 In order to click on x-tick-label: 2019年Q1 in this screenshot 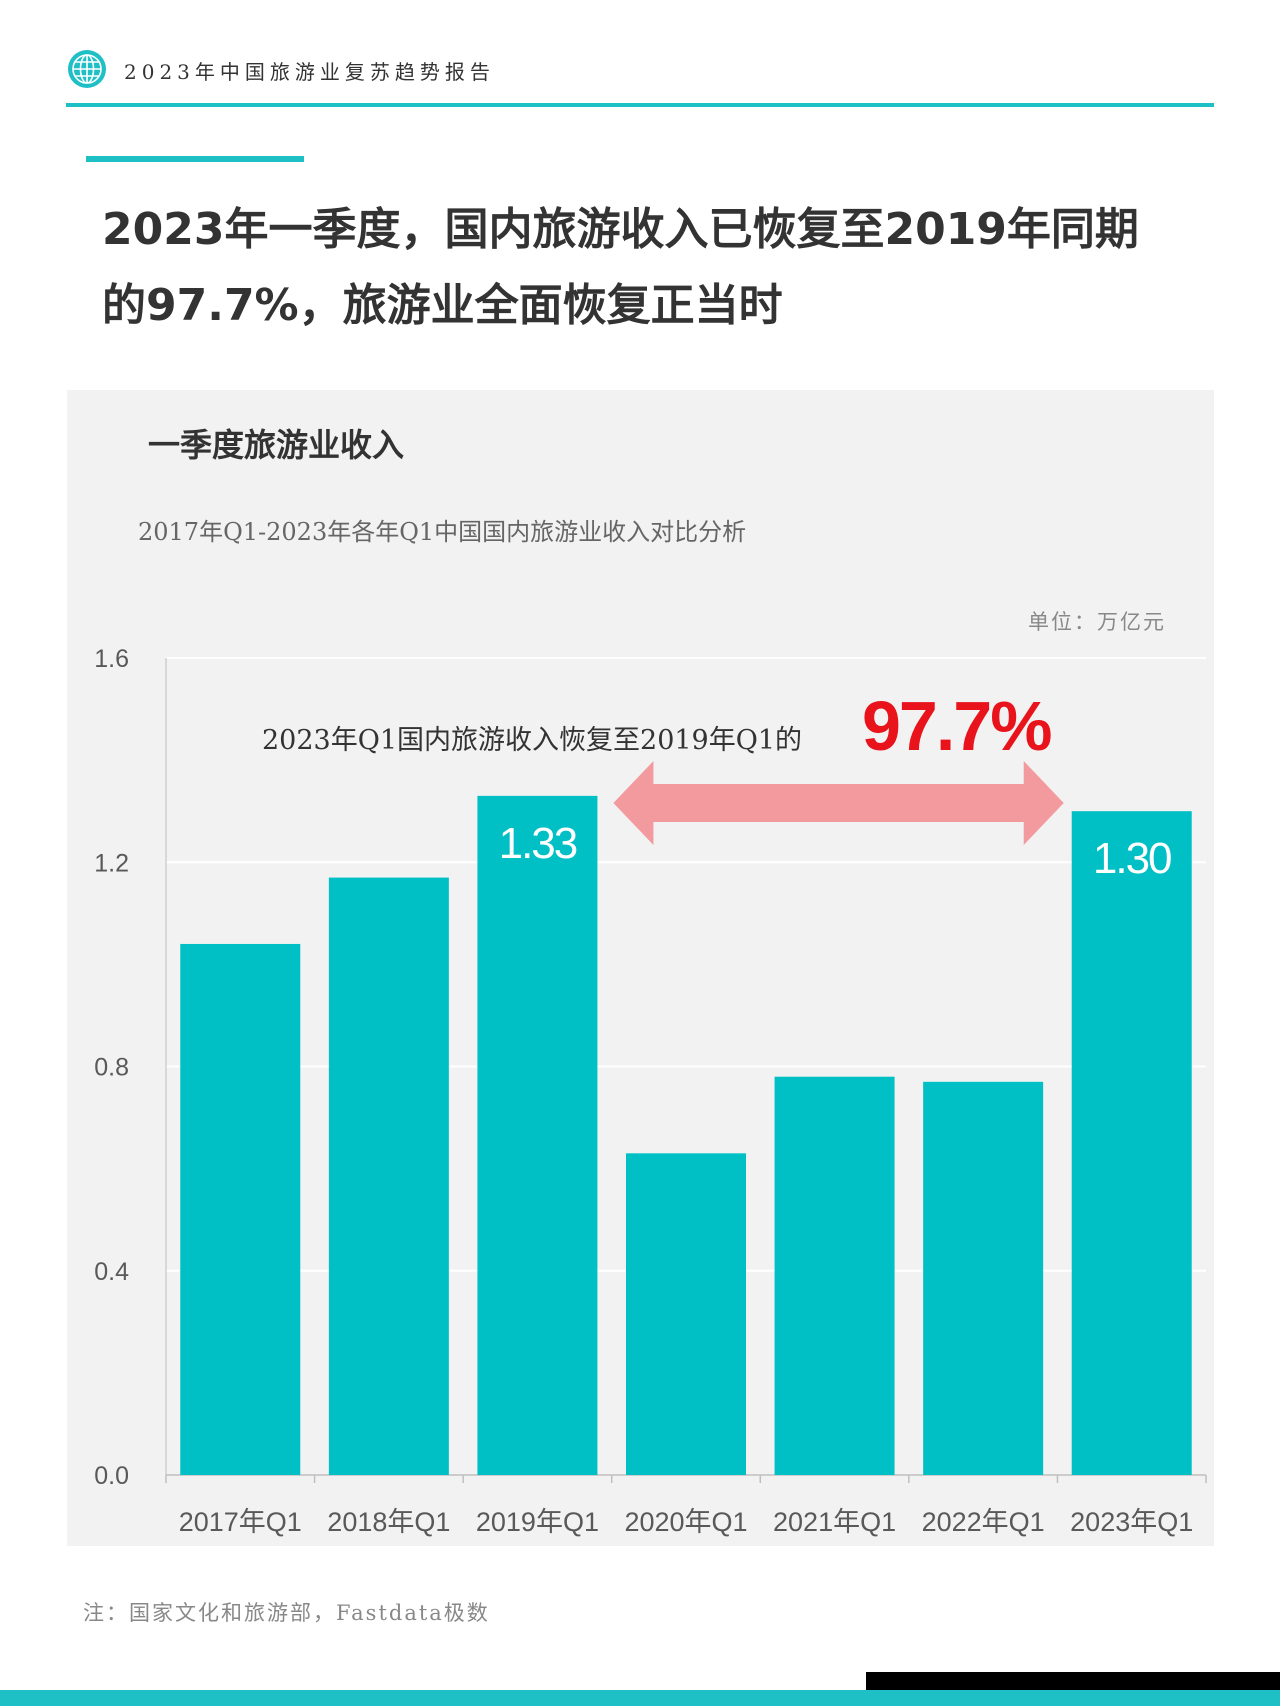, I will do `click(537, 1522)`.